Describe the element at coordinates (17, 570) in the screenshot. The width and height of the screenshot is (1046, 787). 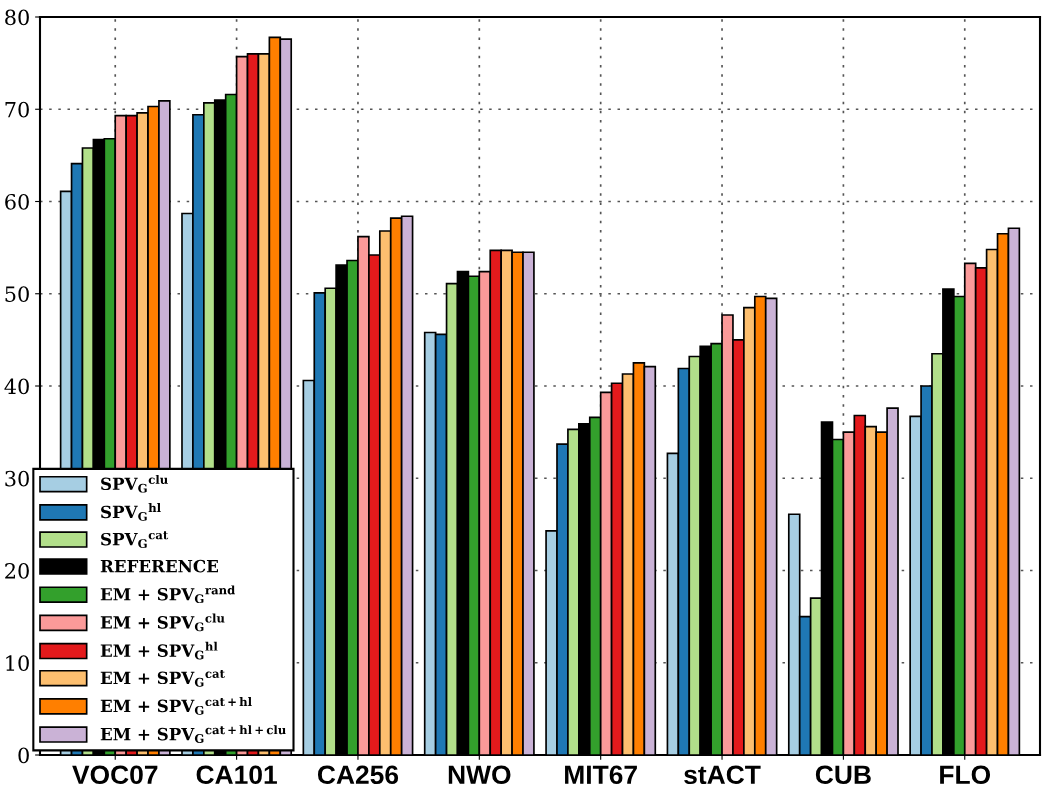
I see `y-tick-label: 20` at that location.